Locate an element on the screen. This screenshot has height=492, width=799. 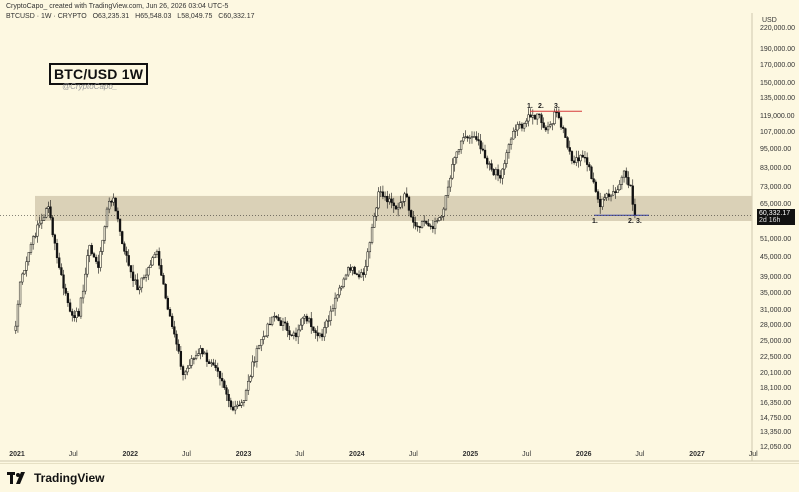
price-tick-label: 220,000.00 is located at coordinates (778, 28).